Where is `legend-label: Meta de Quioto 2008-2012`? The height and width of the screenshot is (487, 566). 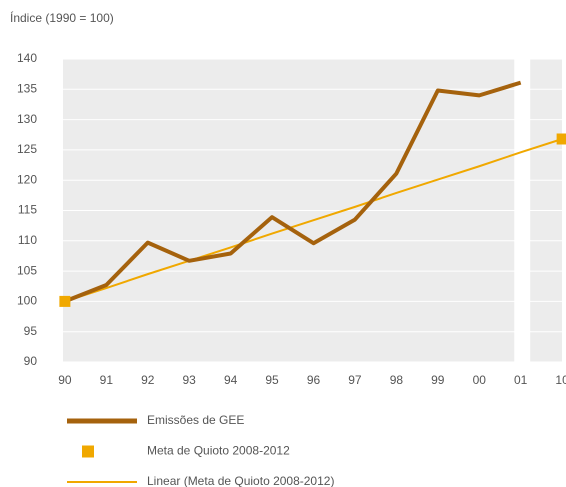 legend-label: Meta de Quioto 2008-2012 is located at coordinates (218, 451).